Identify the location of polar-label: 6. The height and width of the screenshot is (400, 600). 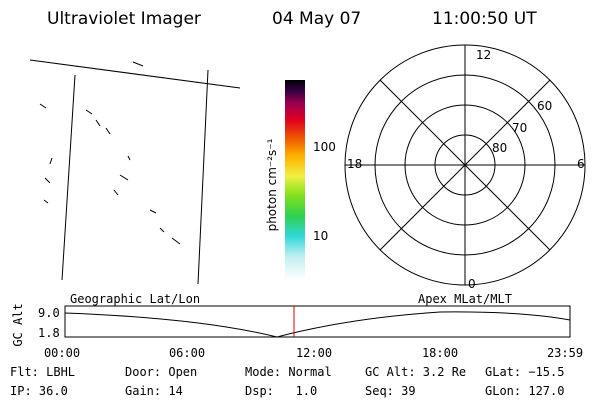
(581, 164).